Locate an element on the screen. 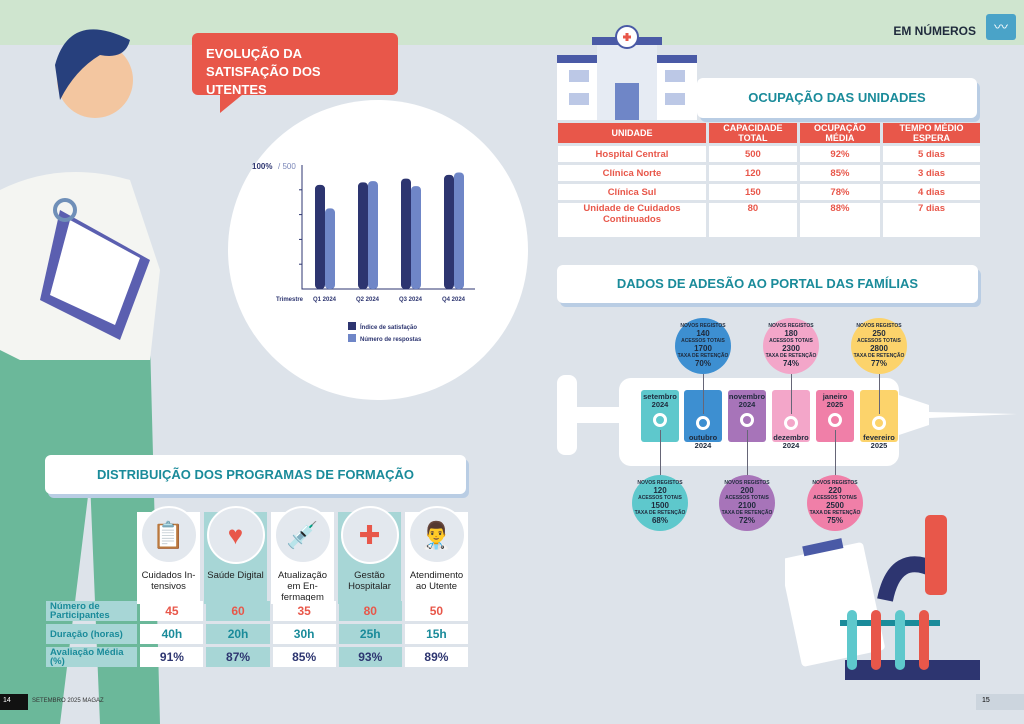  retention-value: 75% is located at coordinates (834, 520).